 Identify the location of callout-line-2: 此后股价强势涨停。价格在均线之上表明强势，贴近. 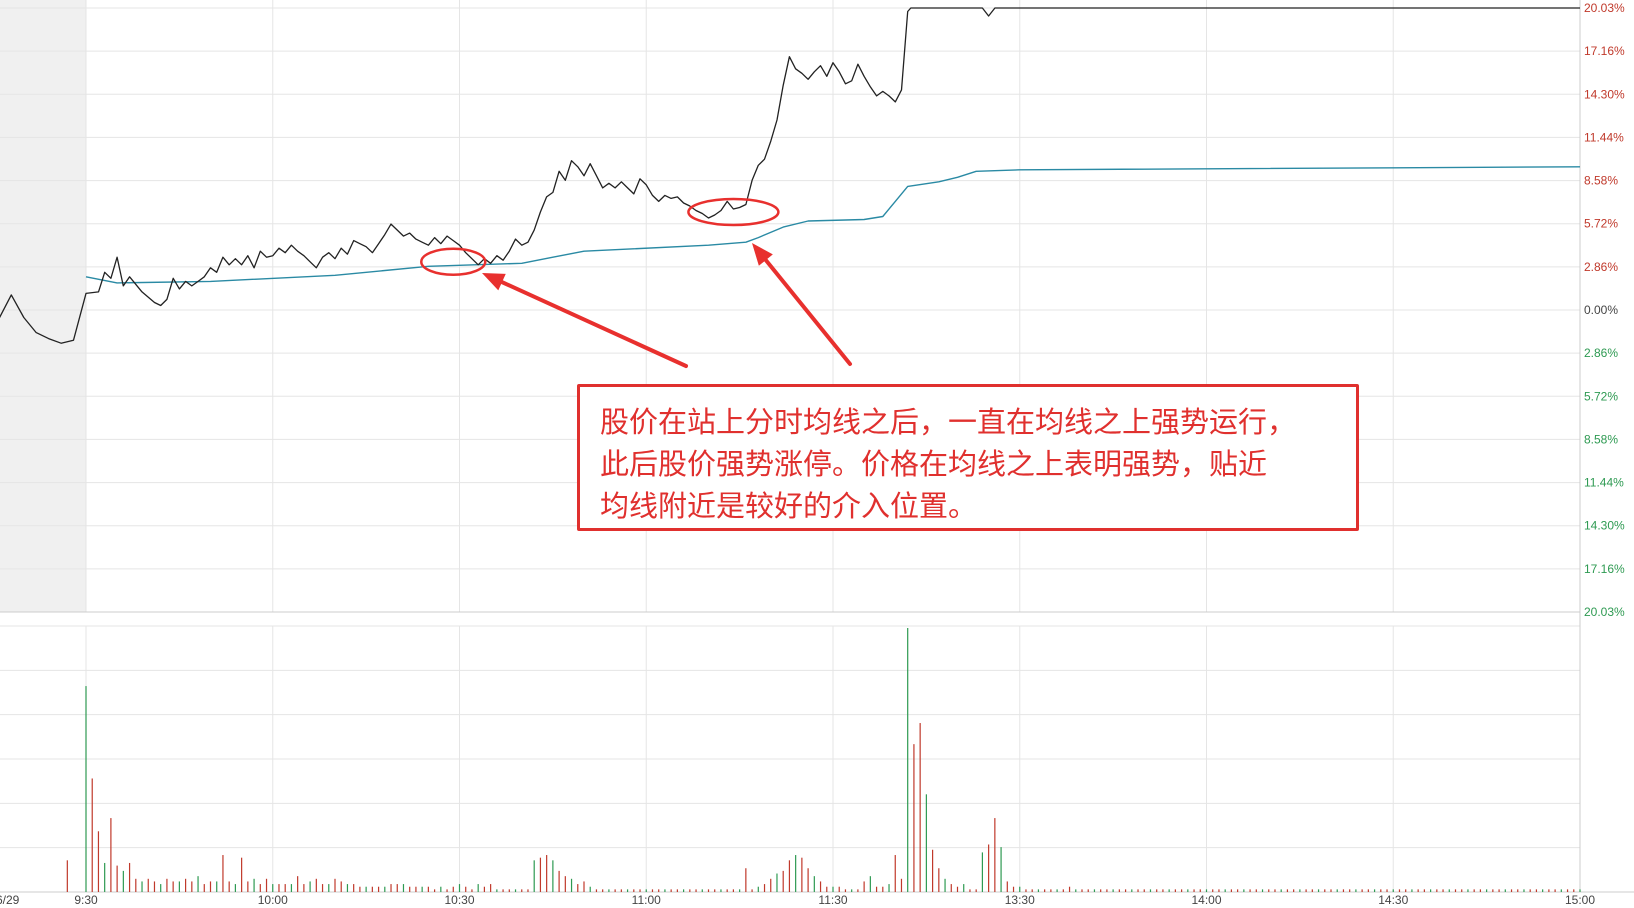
(934, 464).